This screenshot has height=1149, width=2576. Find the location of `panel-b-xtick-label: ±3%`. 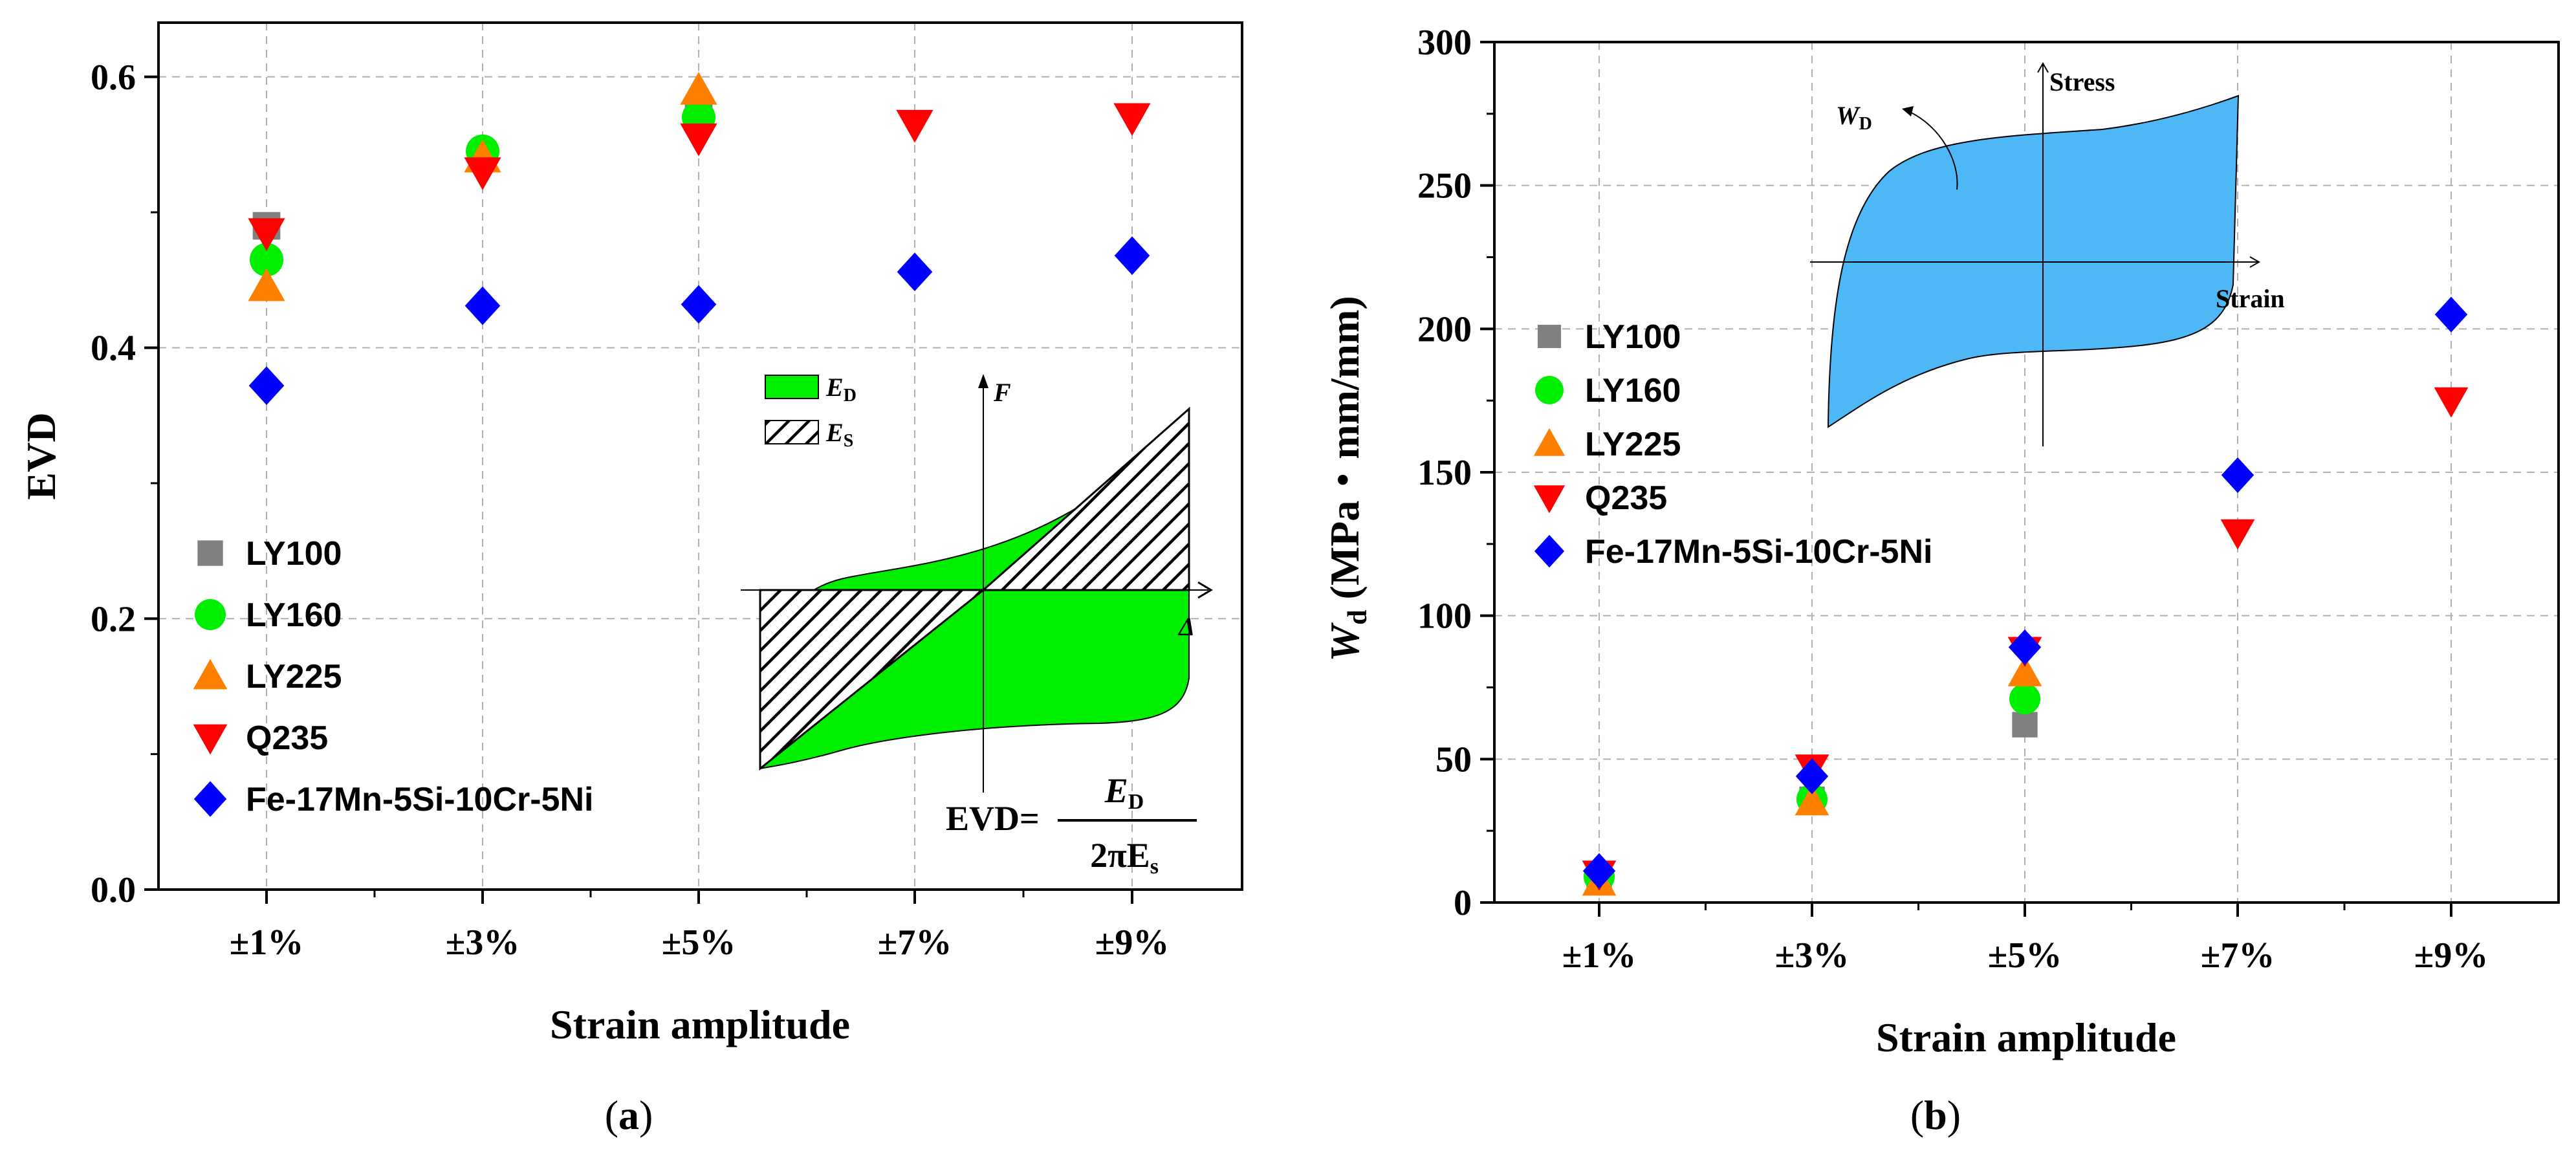

panel-b-xtick-label: ±3% is located at coordinates (1812, 956).